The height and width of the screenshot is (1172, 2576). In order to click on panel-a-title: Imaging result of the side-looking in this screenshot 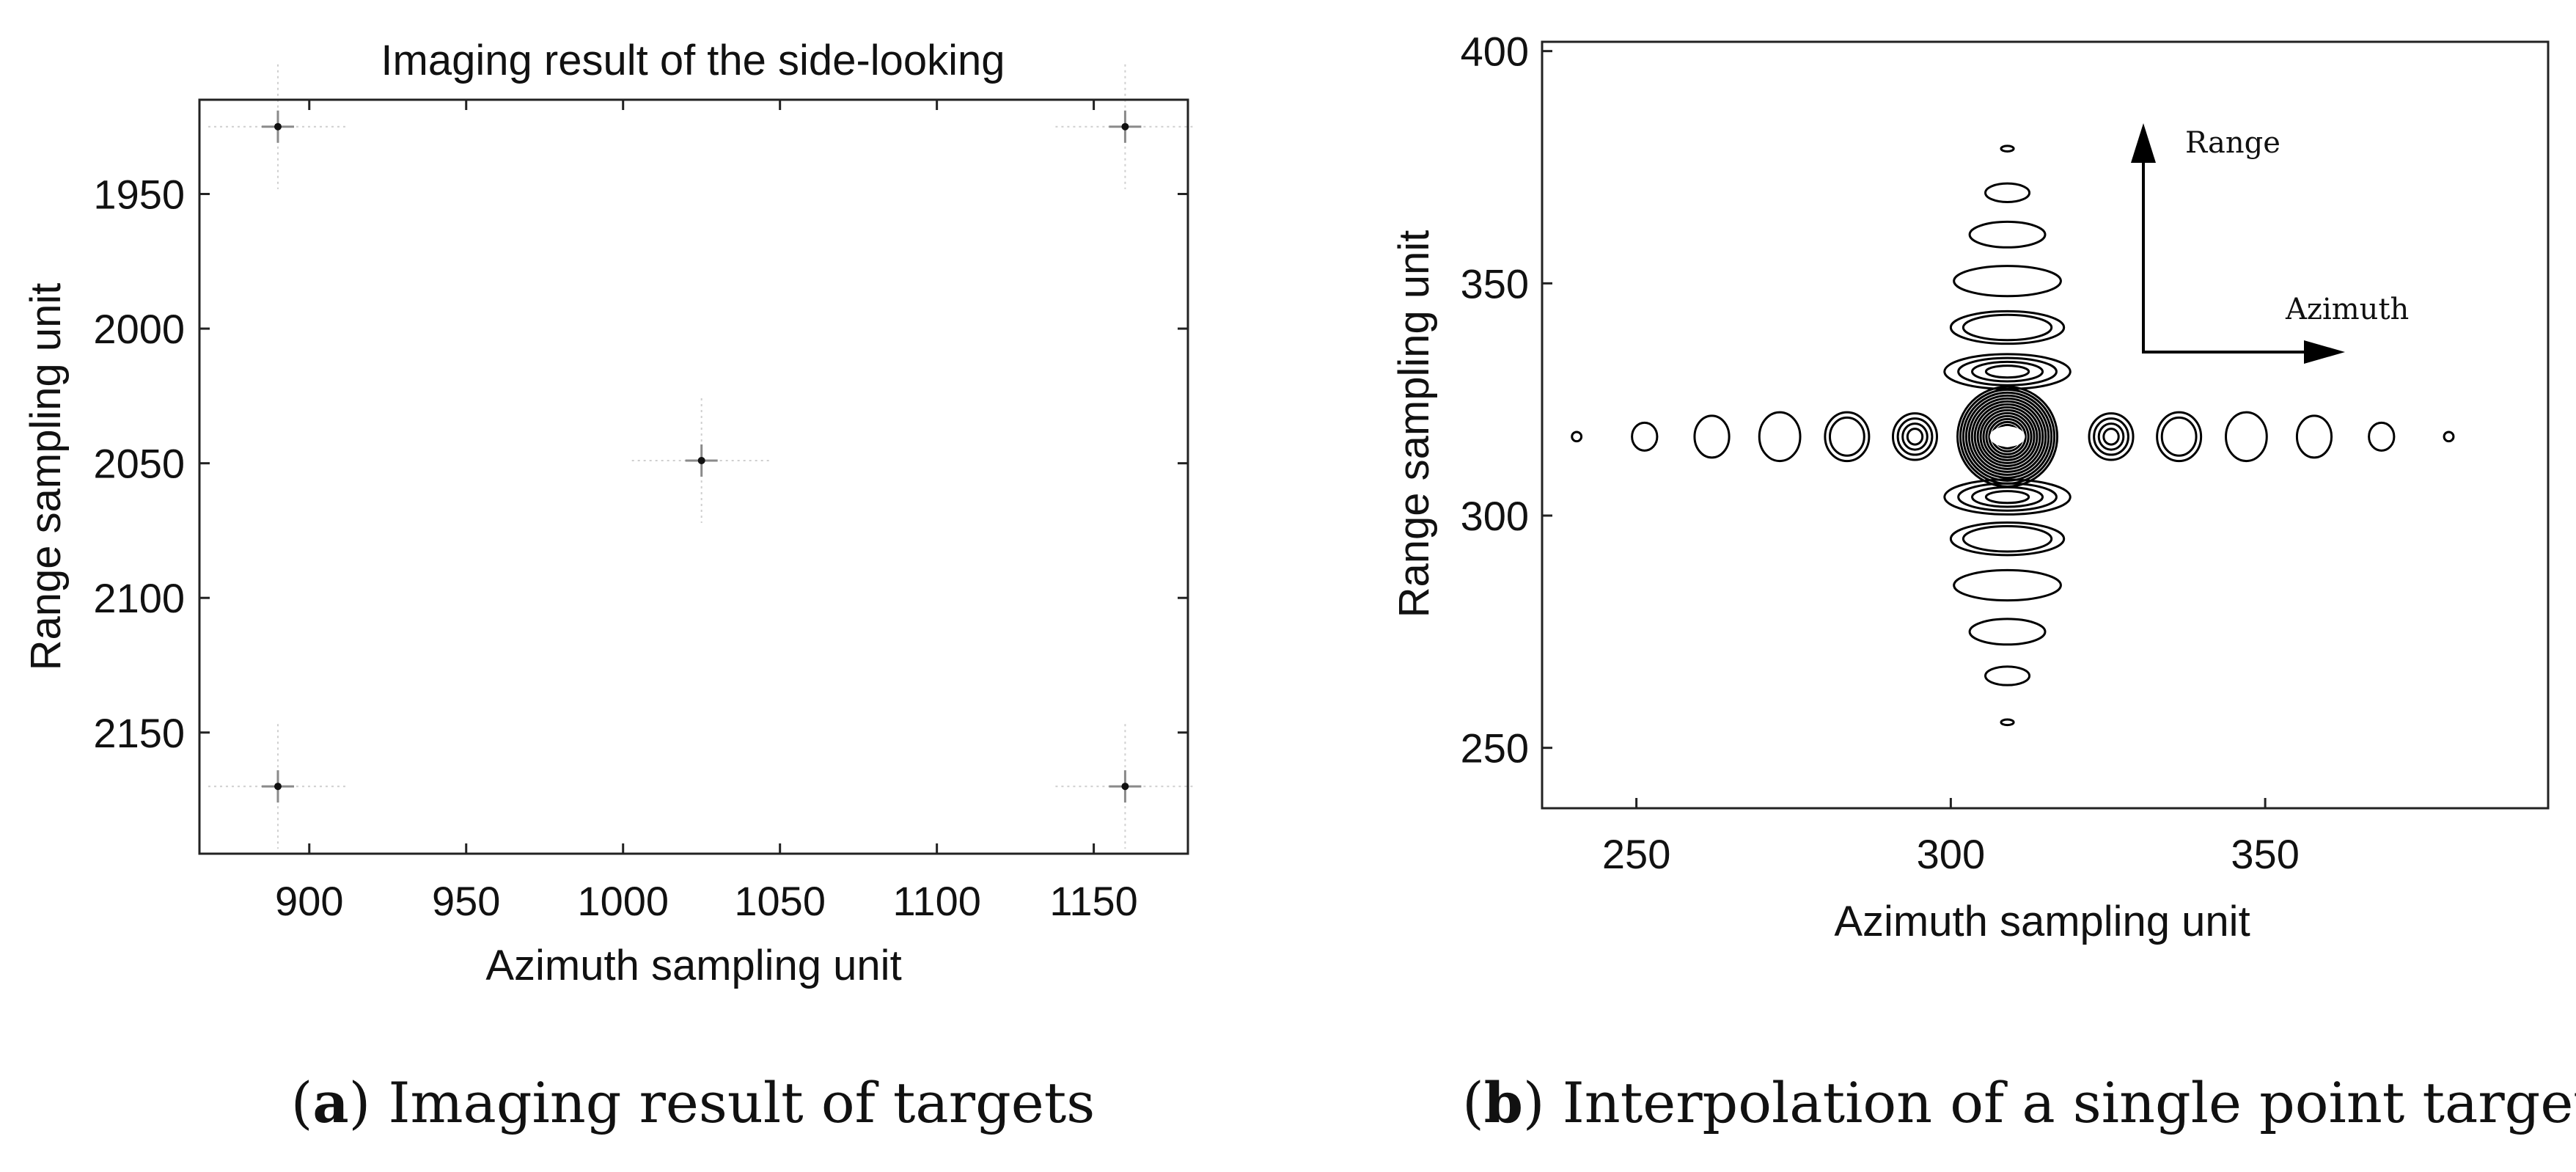, I will do `click(693, 60)`.